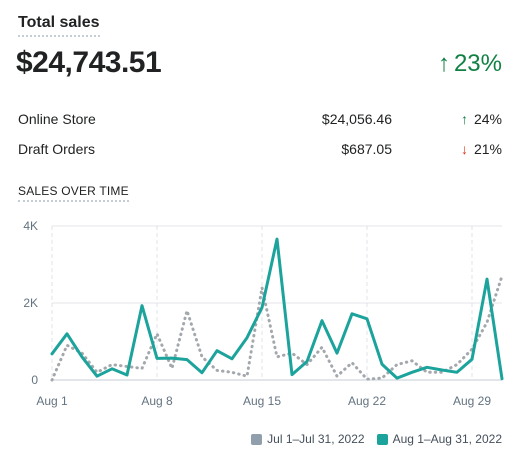 The image size is (520, 455). I want to click on y-tick-label: 0, so click(34, 380).